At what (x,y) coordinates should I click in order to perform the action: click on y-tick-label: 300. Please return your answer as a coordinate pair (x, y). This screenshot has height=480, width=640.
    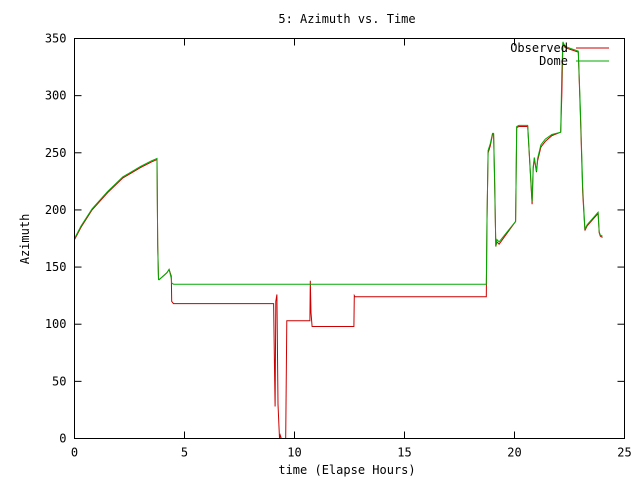
    Looking at the image, I should click on (56, 96).